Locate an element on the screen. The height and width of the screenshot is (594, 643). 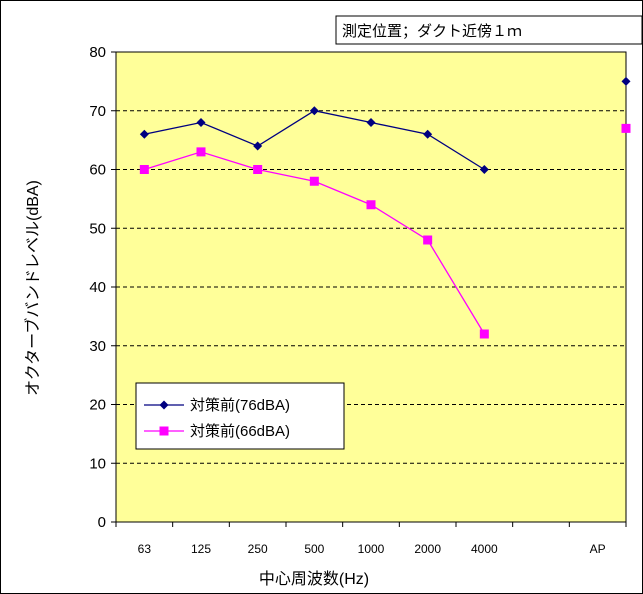
annotation-box is located at coordinates (489, 30).